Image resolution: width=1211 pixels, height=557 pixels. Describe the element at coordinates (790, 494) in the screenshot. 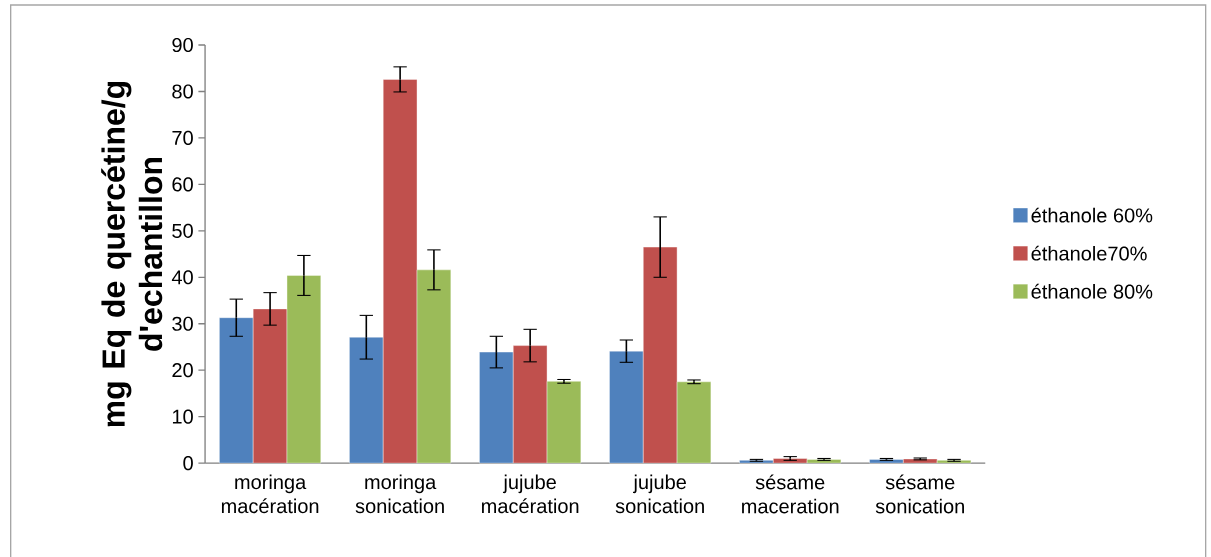

I see `x-tick-label: sésame maceration` at that location.